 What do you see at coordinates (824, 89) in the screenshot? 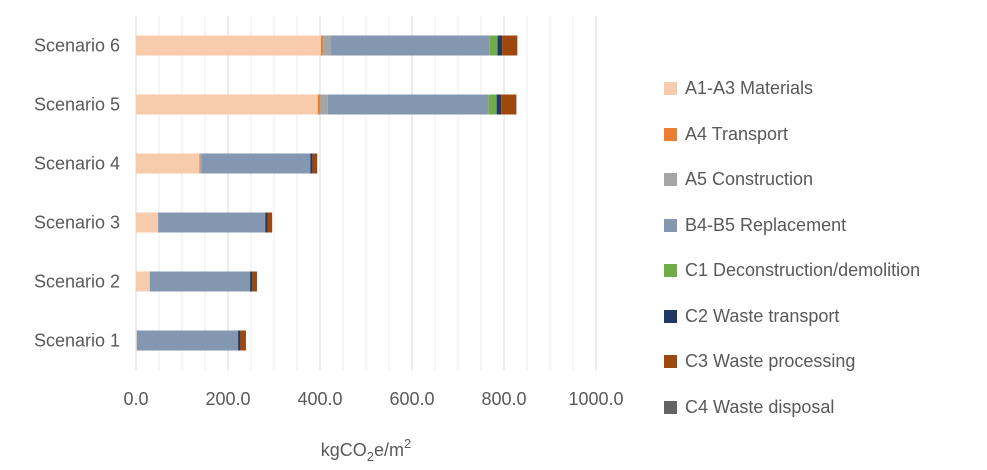
I see `legend-item: A1-A3 Materials` at bounding box center [824, 89].